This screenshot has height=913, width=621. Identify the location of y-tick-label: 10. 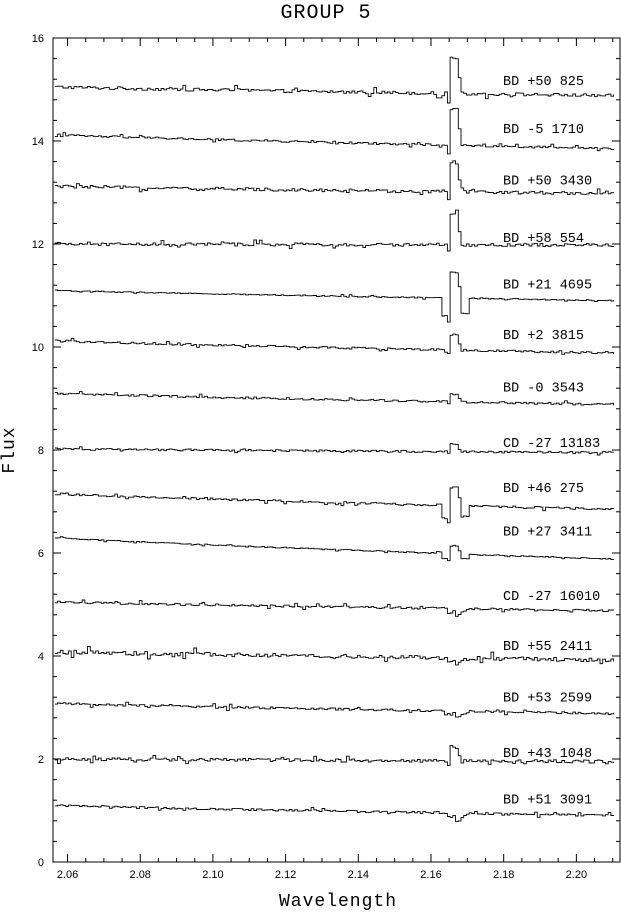
(38, 348).